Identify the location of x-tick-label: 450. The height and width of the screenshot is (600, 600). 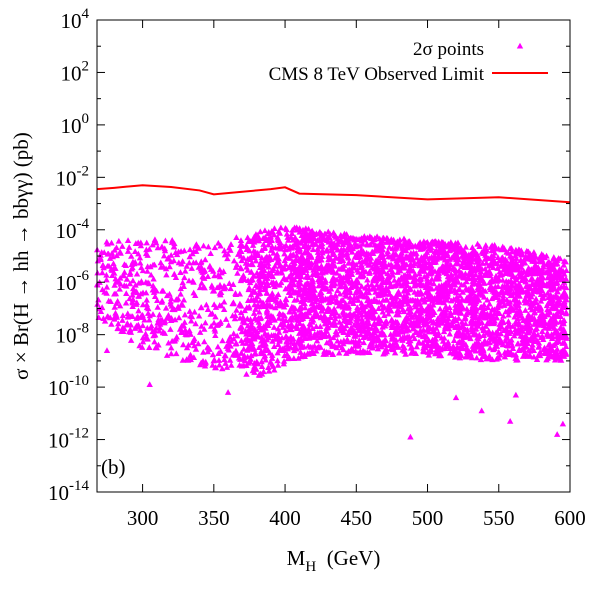
(357, 518).